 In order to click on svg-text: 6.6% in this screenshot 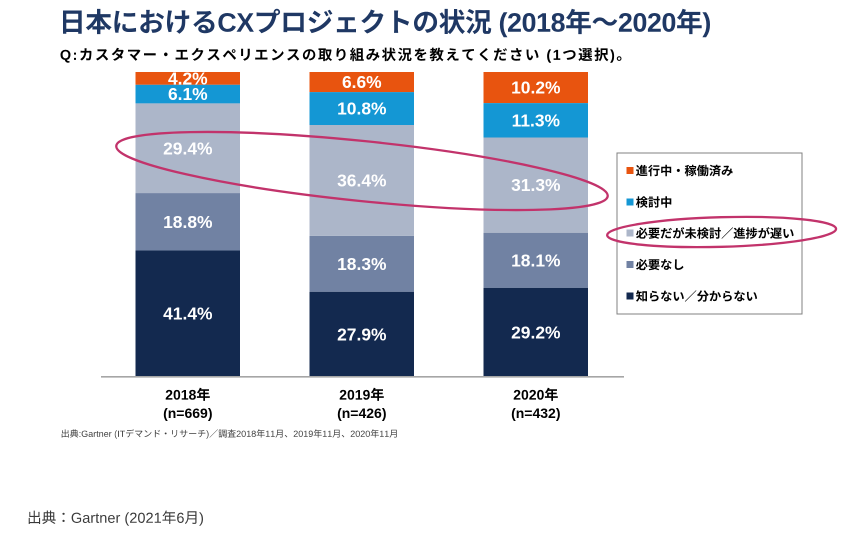, I will do `click(362, 82)`.